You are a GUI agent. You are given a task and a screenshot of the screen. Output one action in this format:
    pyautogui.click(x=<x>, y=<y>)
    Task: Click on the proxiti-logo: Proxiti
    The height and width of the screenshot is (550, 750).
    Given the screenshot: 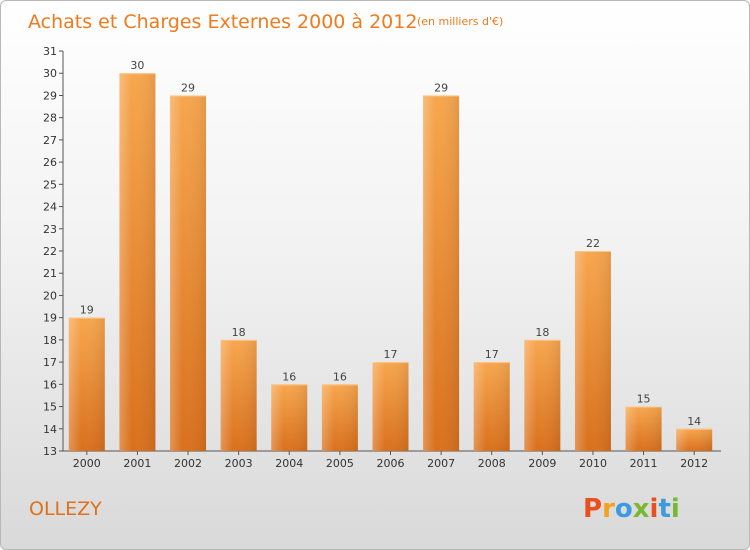 What is the action you would take?
    pyautogui.click(x=631, y=509)
    